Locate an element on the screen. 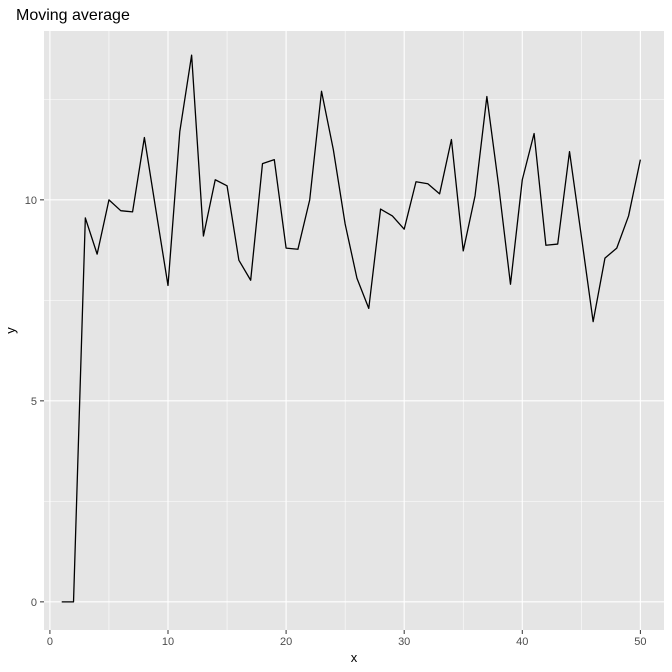 Image resolution: width=672 pixels, height=672 pixels. x-axis-title: x is located at coordinates (354, 657).